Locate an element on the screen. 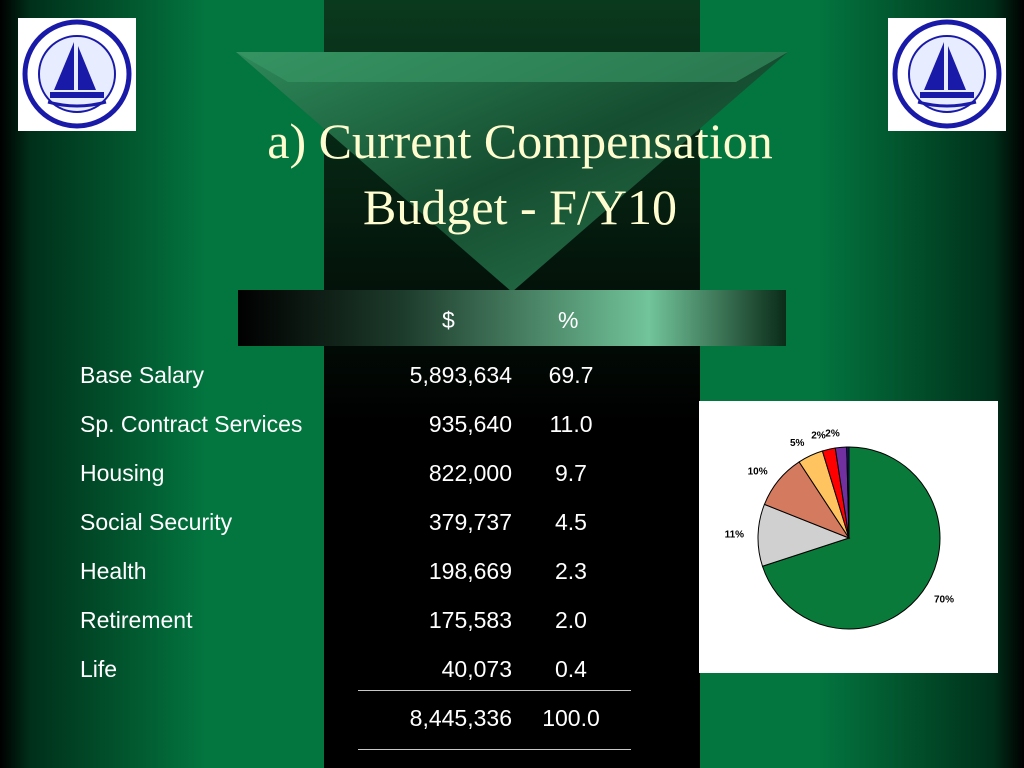 The width and height of the screenshot is (1024, 768). table-header-bar: $ % is located at coordinates (512, 318).